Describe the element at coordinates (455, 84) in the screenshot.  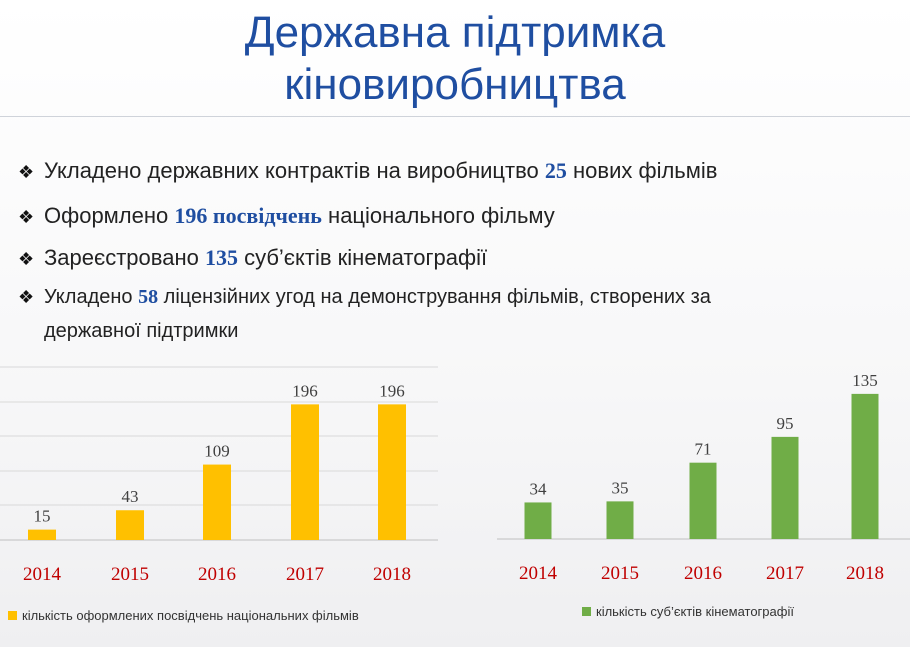
I see `page-title-line2: кіновиробництва` at that location.